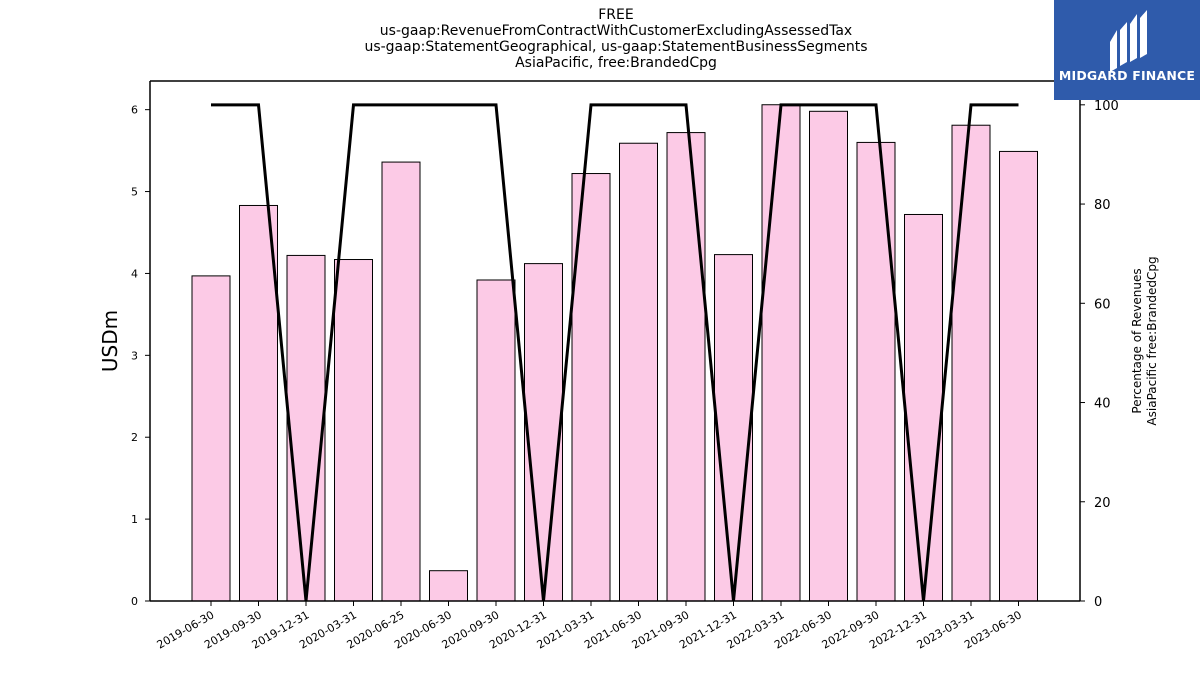 The width and height of the screenshot is (1200, 675). What do you see at coordinates (616, 15) in the screenshot?
I see `chart-title-line-1: FREE` at bounding box center [616, 15].